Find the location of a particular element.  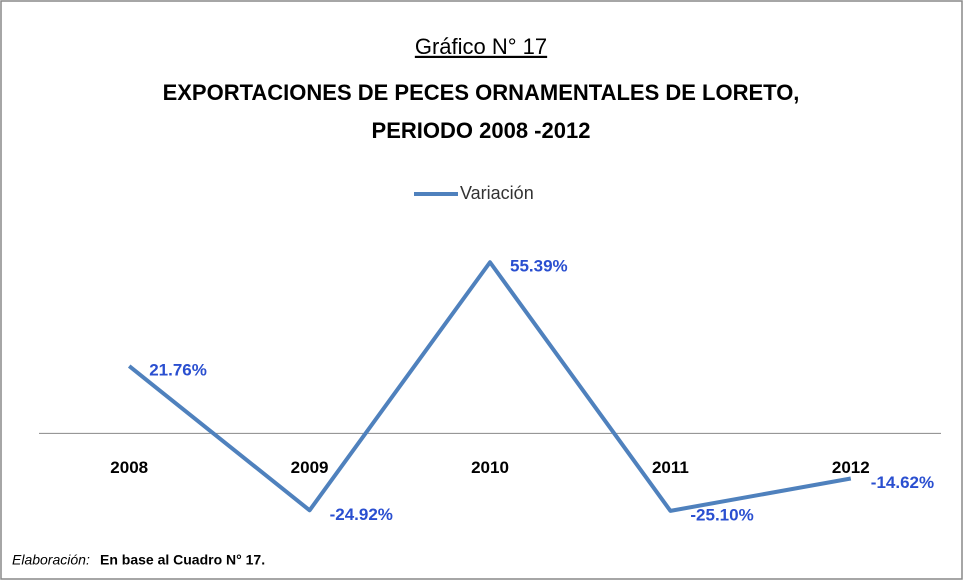

data-label: 55.39% is located at coordinates (539, 266).